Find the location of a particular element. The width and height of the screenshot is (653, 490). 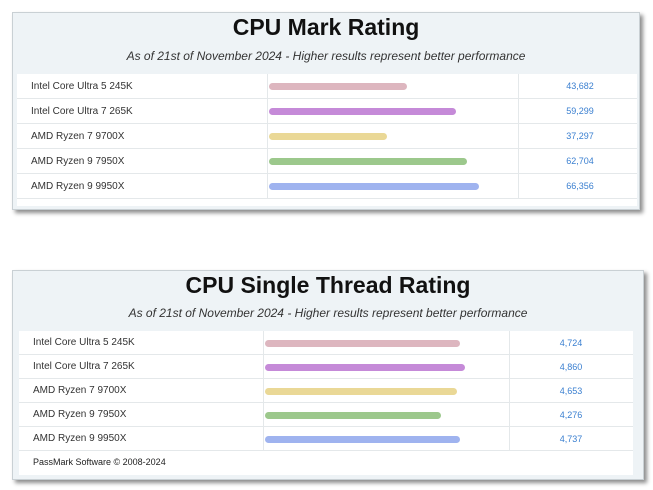

score-value: 59,299 is located at coordinates (580, 111).